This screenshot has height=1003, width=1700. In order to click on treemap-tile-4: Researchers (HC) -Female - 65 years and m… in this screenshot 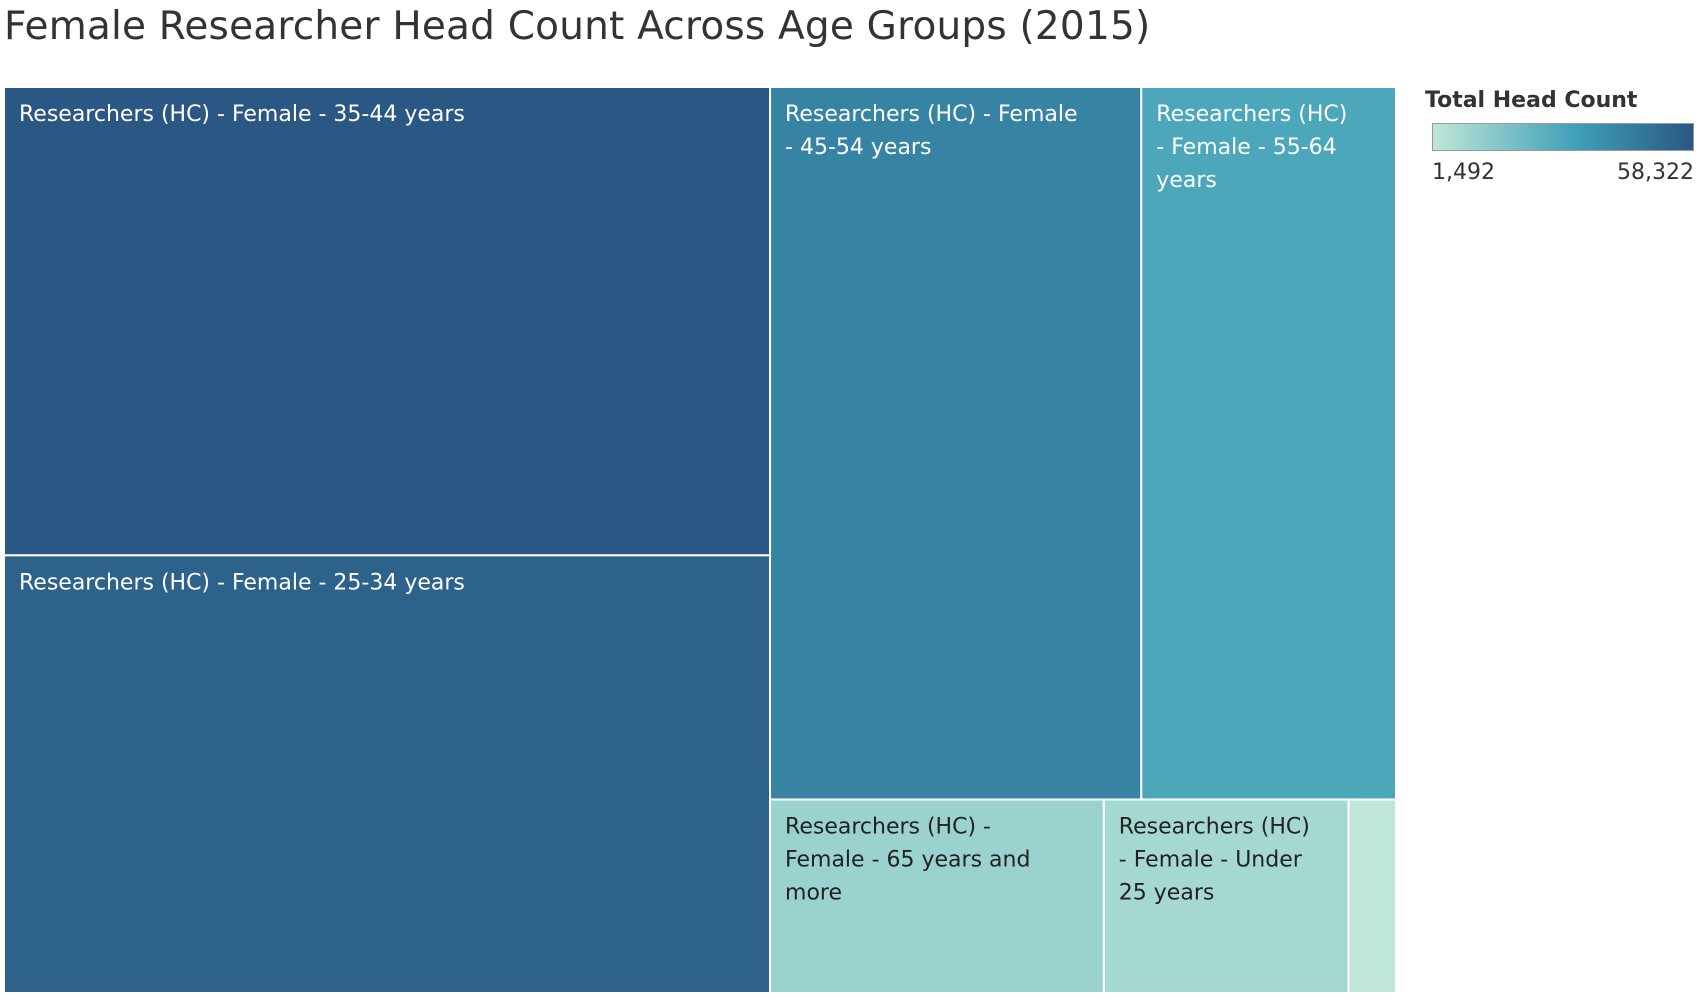, I will do `click(937, 896)`.